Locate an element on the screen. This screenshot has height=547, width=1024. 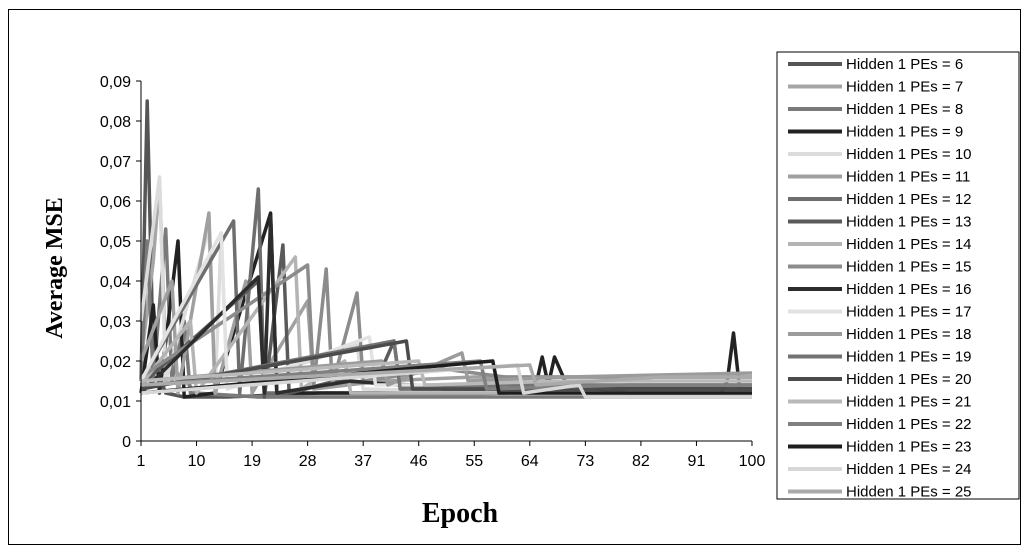
y-tick-label: 0,01 is located at coordinates (115, 402).